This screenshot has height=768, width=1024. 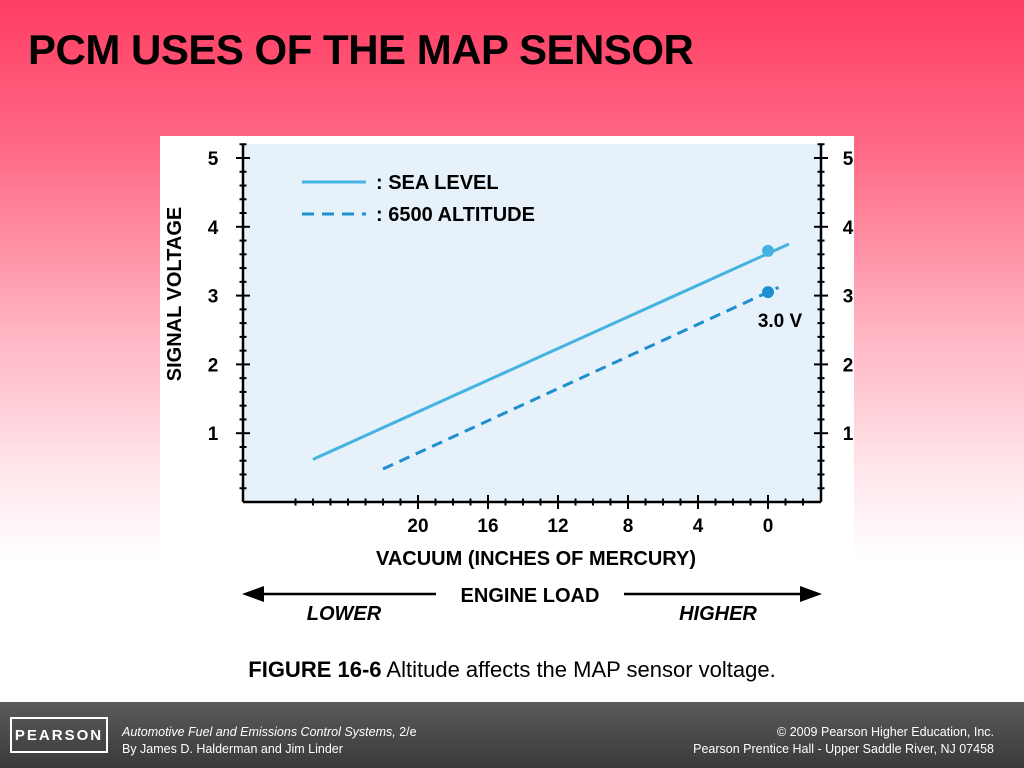 I want to click on y-tick-label-left: 3, so click(x=213, y=297).